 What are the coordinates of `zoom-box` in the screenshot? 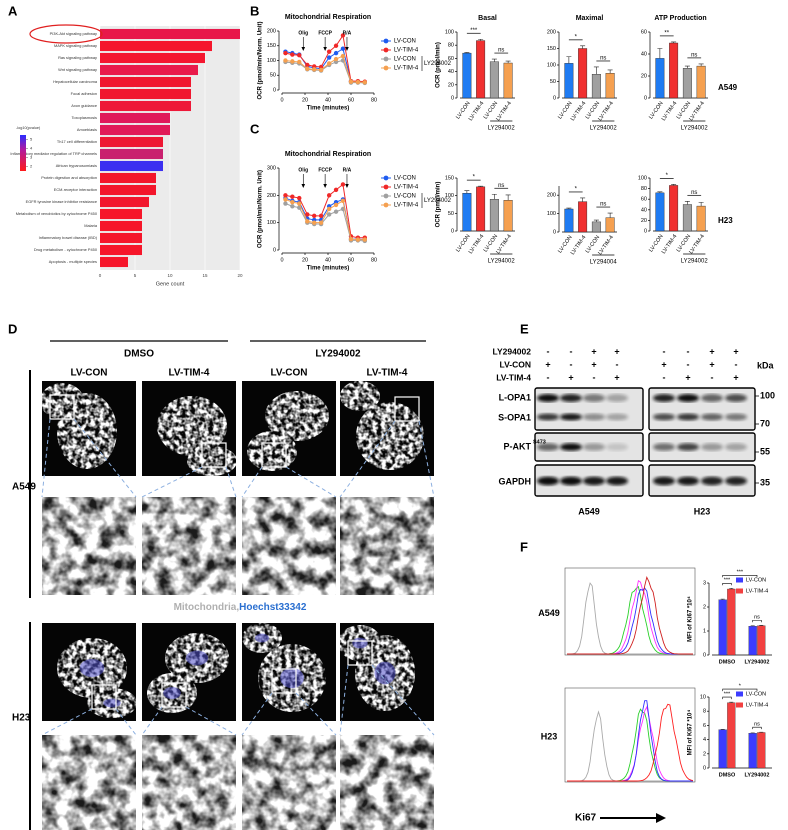 It's located at (104, 697).